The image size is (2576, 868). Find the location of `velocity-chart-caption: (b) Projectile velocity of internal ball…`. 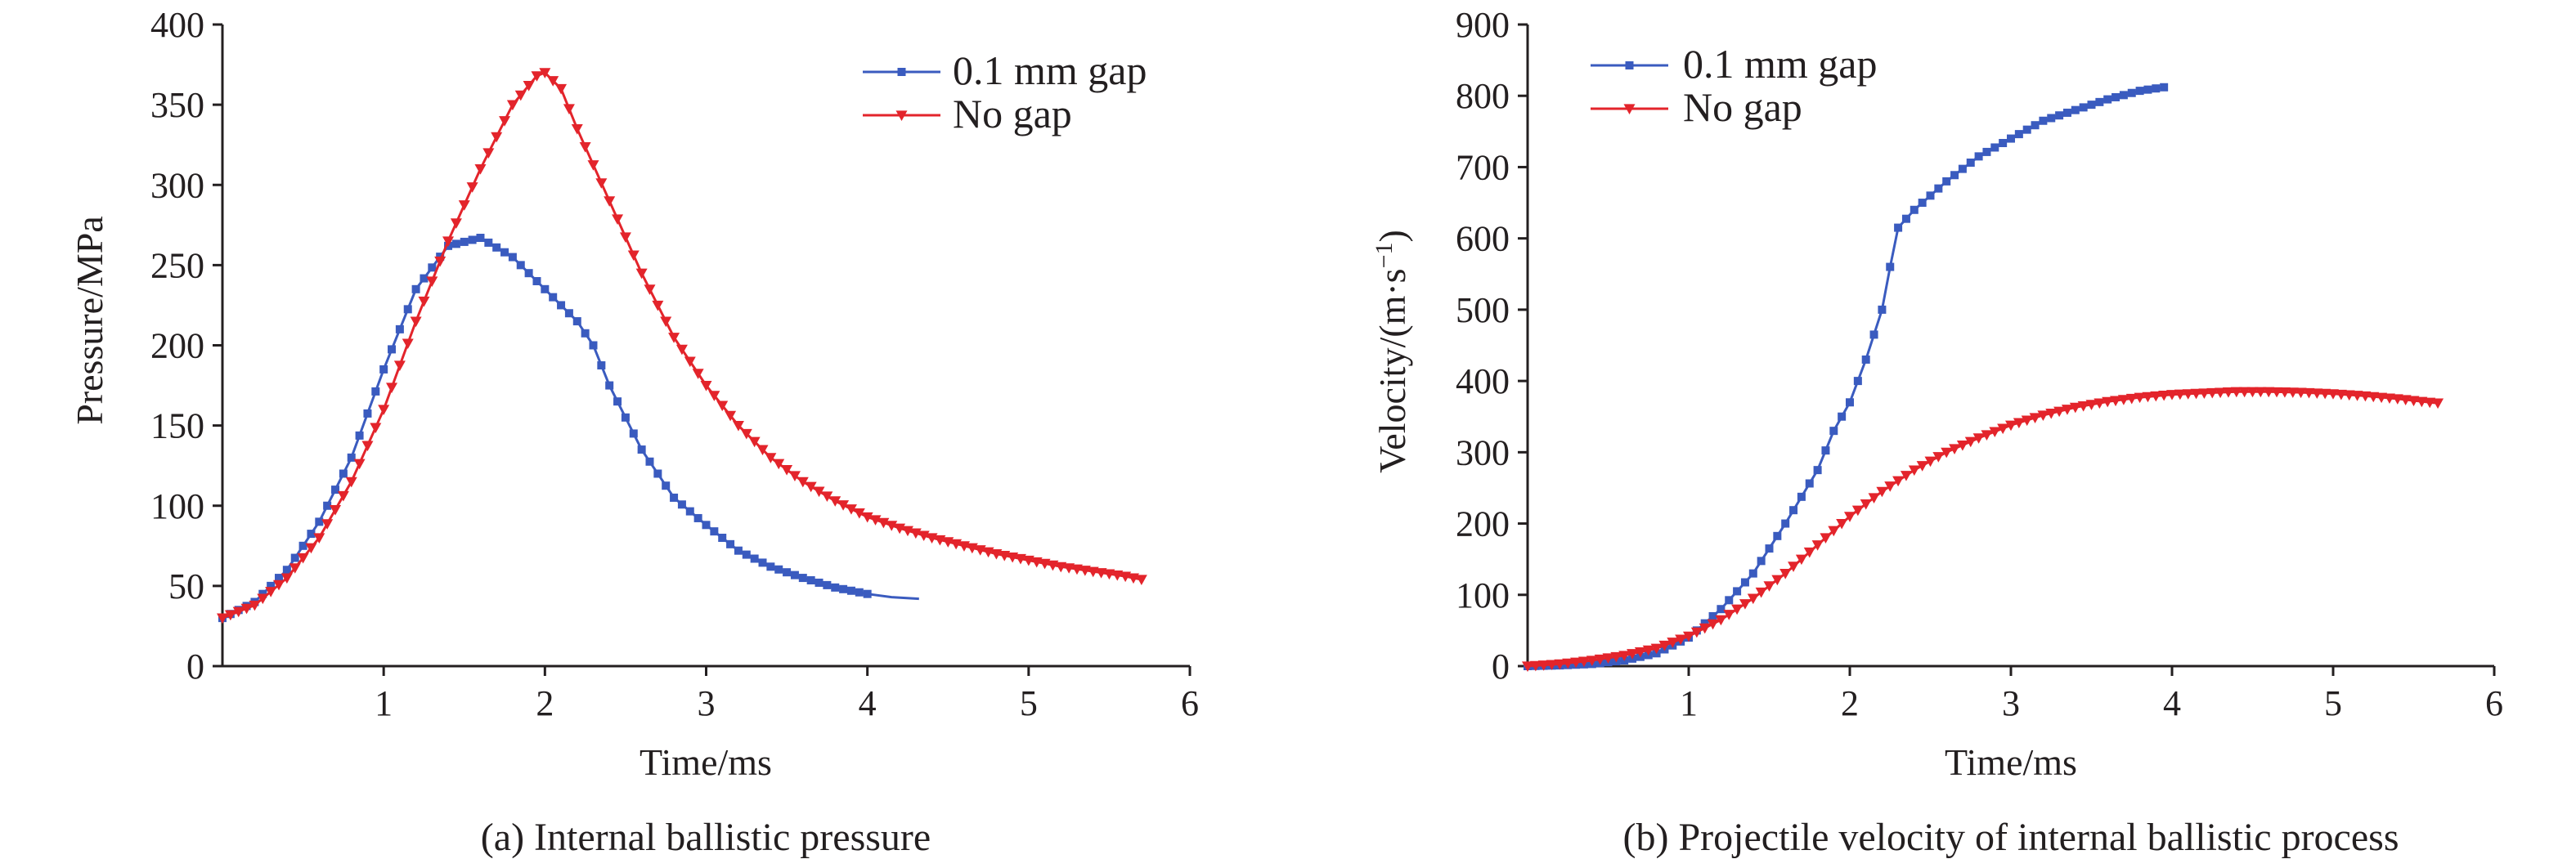

velocity-chart-caption: (b) Projectile velocity of internal ball… is located at coordinates (2011, 838).